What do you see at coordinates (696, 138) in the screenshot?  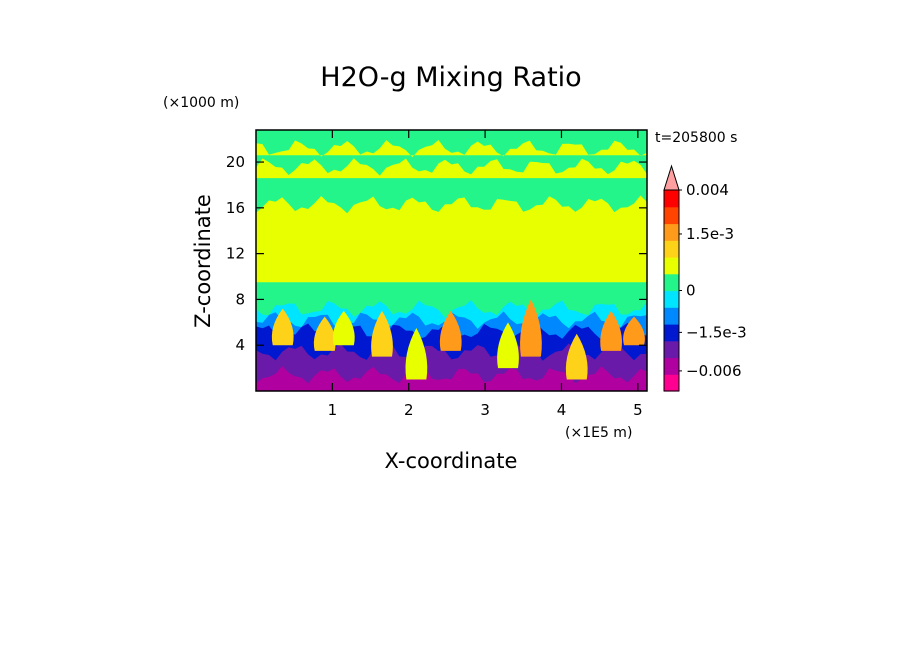 I see `time-label: t=205800 s` at bounding box center [696, 138].